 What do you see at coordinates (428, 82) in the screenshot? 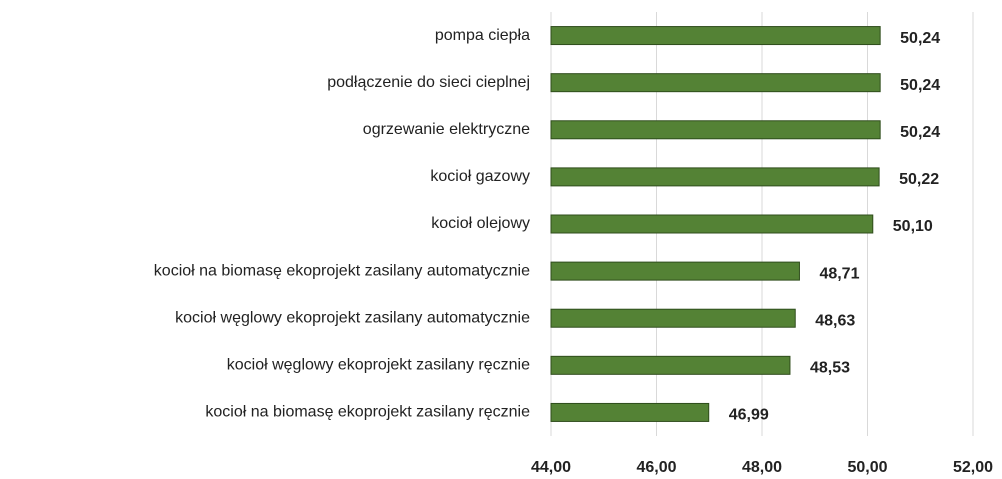
I see `y-tick-label: podłączenie do sieci cieplnej` at bounding box center [428, 82].